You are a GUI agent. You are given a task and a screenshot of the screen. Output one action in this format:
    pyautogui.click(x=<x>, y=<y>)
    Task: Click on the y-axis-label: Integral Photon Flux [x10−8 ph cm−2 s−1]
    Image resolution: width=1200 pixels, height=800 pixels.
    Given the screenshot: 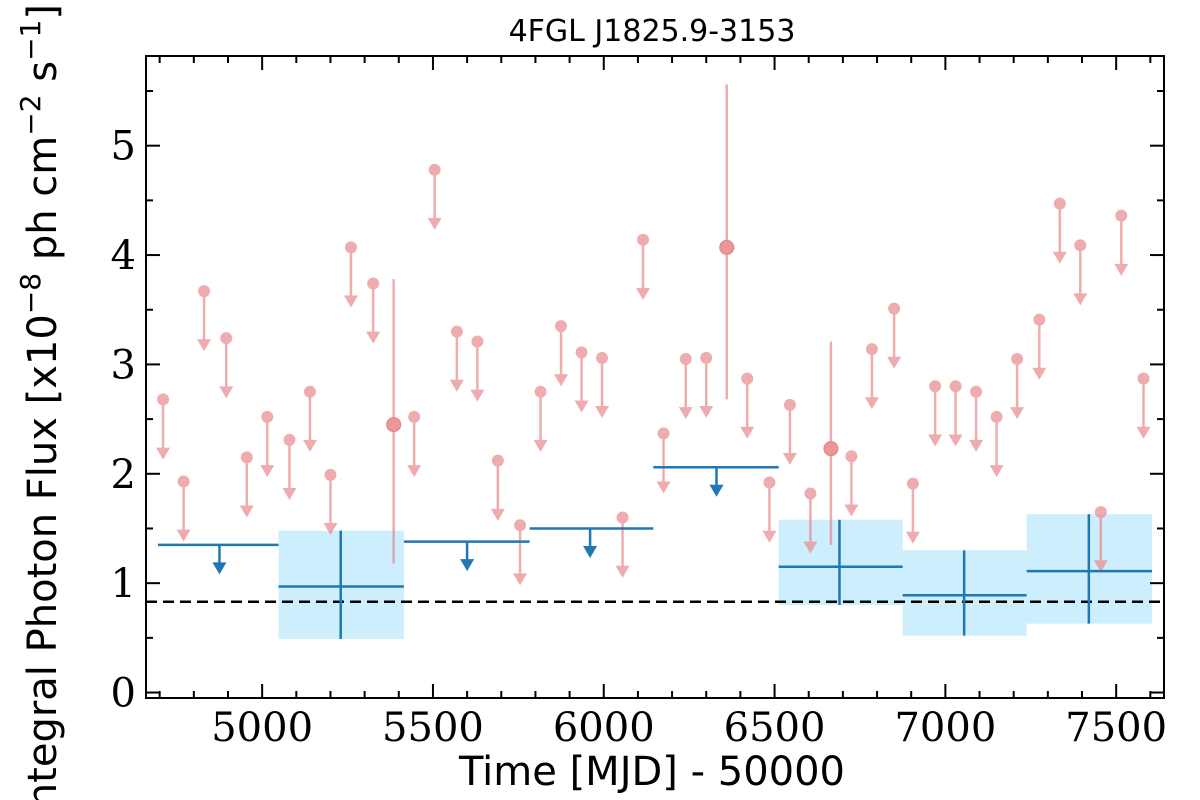 What is the action you would take?
    pyautogui.click(x=40, y=402)
    